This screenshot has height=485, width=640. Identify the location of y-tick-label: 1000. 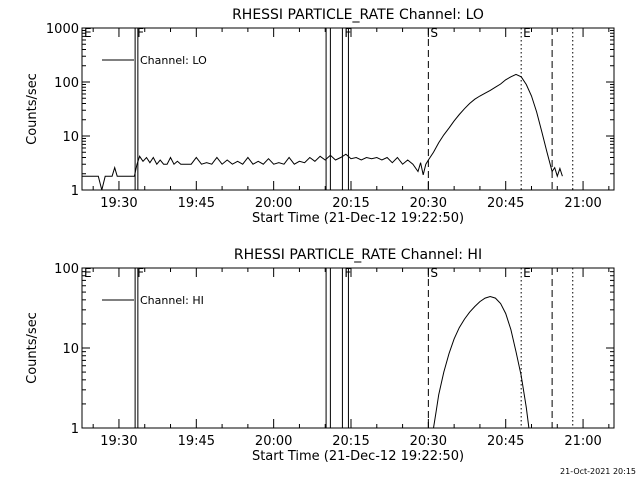
(62, 29).